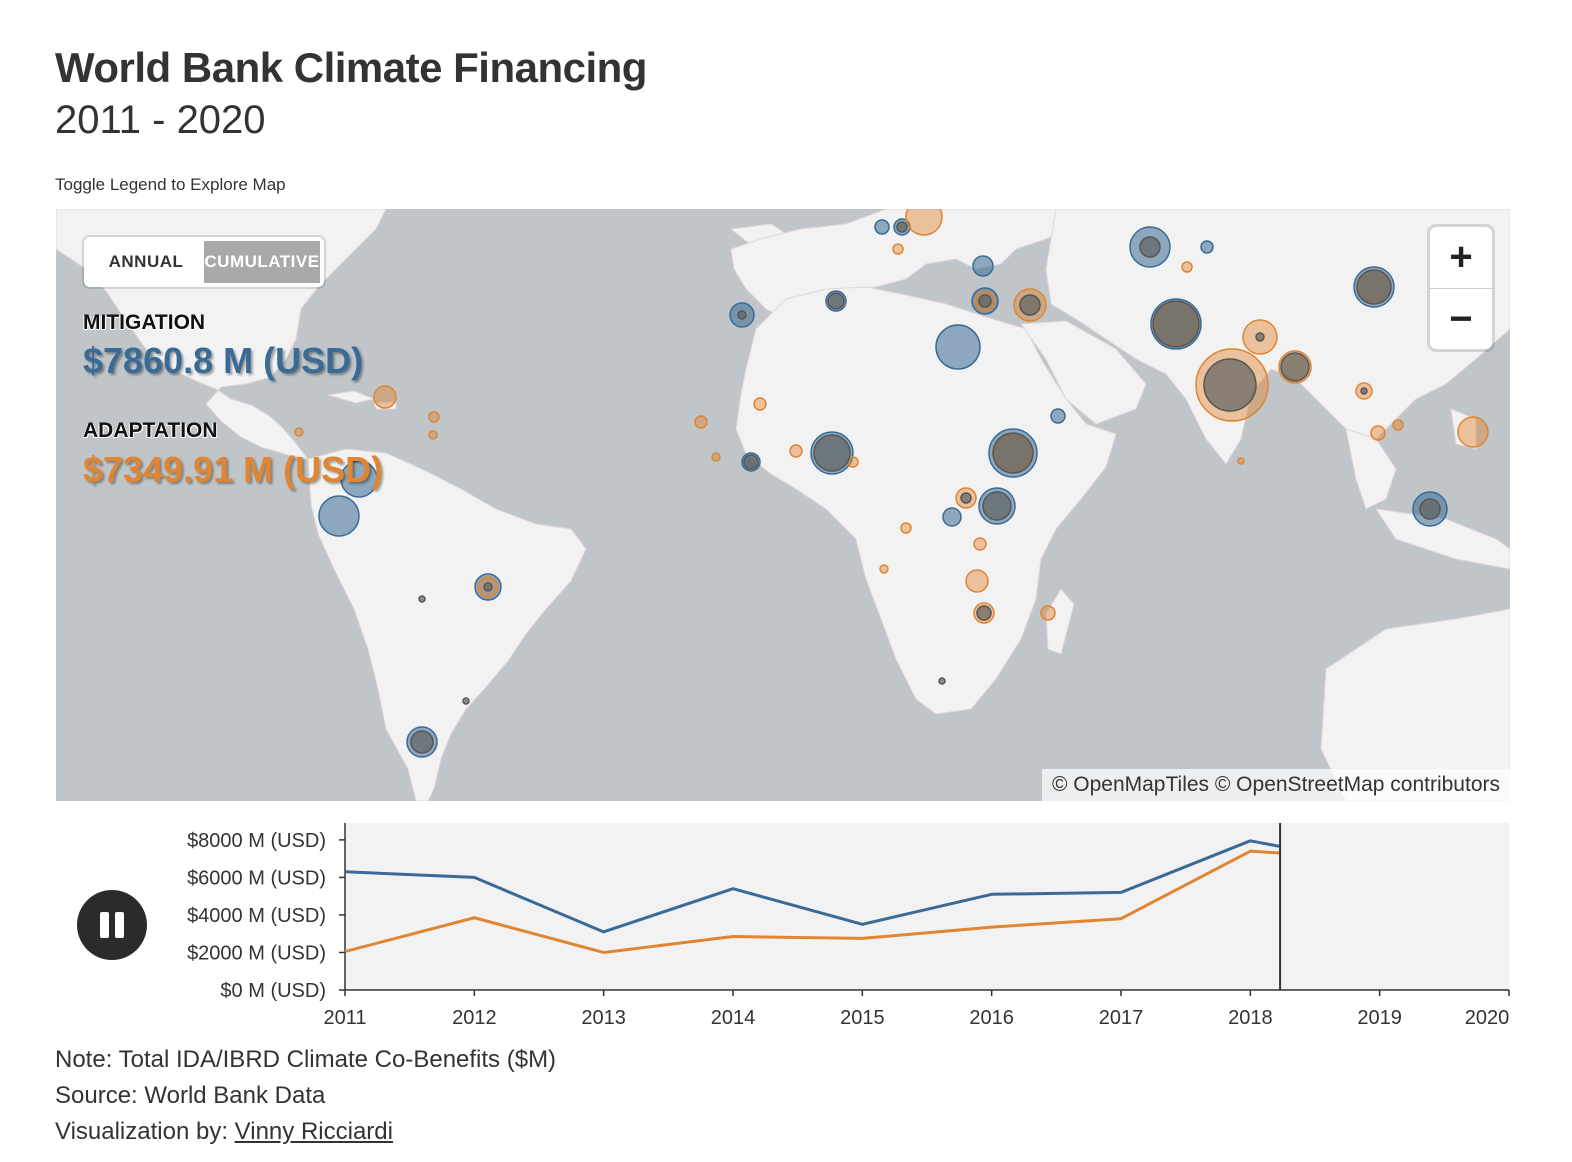  Describe the element at coordinates (262, 262) in the screenshot. I see `toggle-cumulative: CUMULATIVE` at that location.